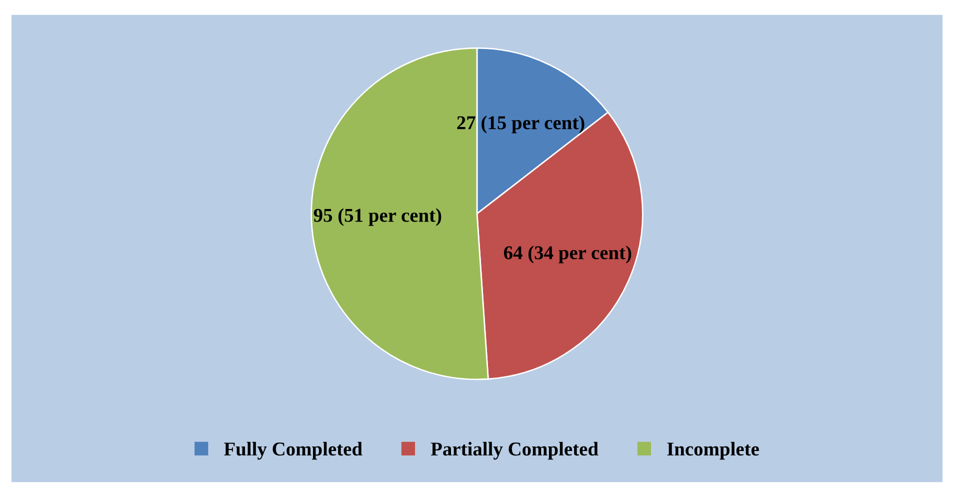 The height and width of the screenshot is (497, 954). Describe the element at coordinates (520, 125) in the screenshot. I see `data-label: 27 (15 per cent)` at that location.